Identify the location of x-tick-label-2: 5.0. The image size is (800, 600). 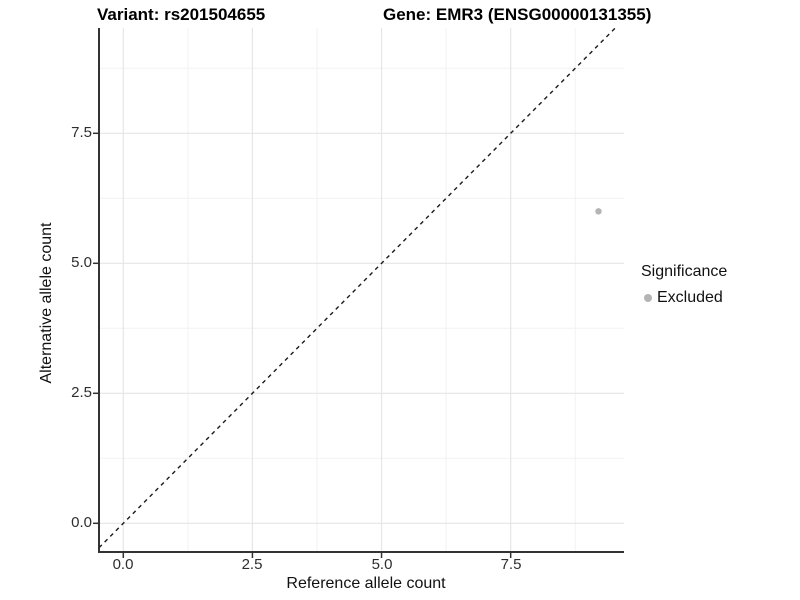
(382, 564).